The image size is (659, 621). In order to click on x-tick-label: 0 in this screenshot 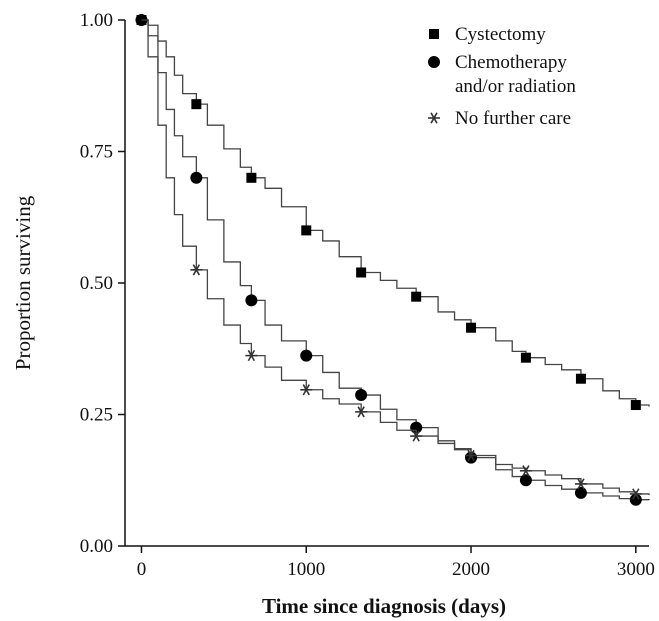, I will do `click(142, 569)`.